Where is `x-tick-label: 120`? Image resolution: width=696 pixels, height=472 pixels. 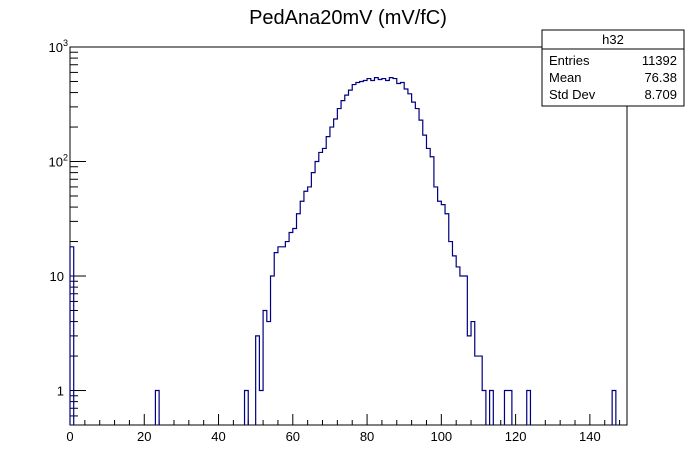
x-tick-label: 120 is located at coordinates (516, 436).